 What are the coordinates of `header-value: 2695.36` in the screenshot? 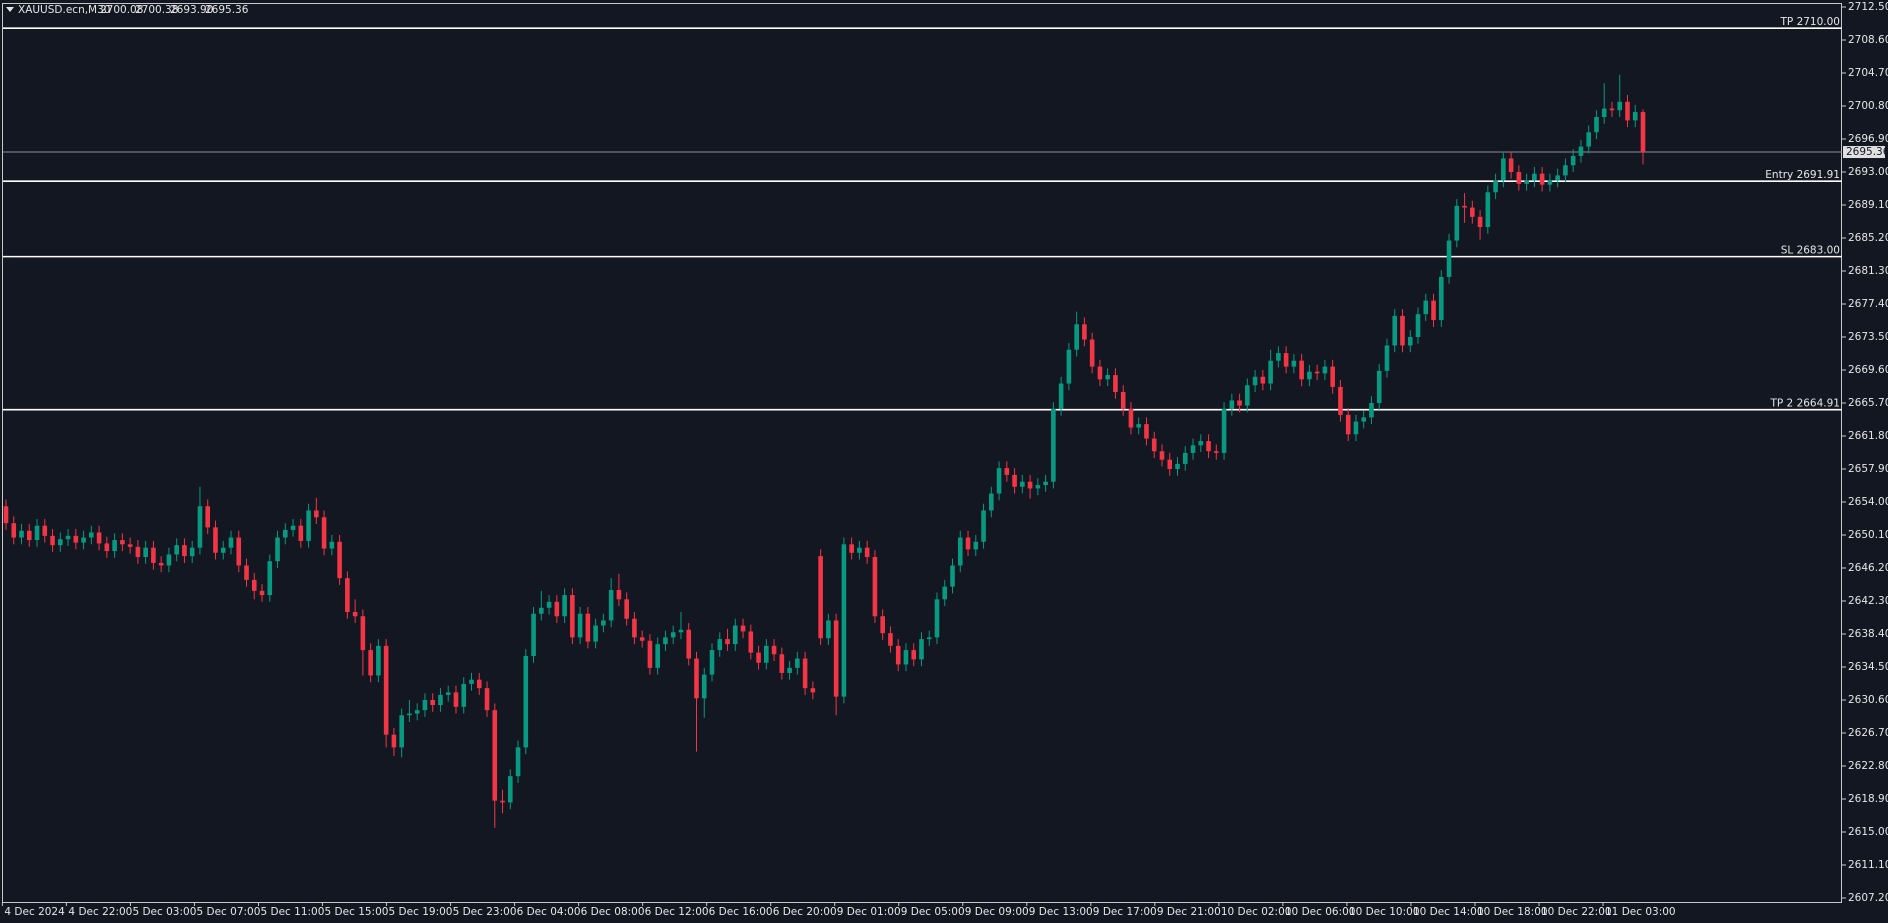 It's located at (227, 10).